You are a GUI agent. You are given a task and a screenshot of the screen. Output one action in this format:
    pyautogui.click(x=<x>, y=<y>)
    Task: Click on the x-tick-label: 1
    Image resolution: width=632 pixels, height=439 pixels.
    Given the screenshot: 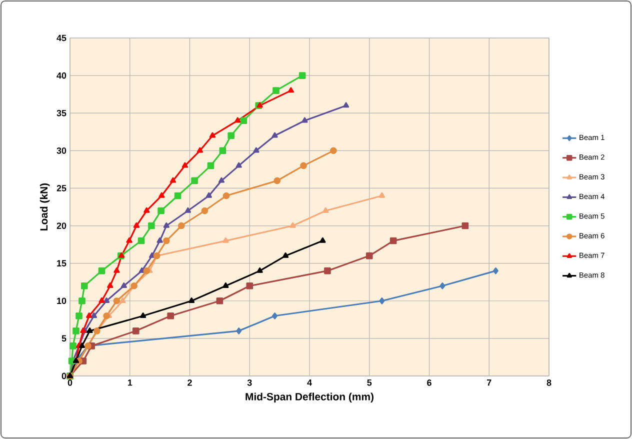 What is the action you would take?
    pyautogui.click(x=130, y=383)
    